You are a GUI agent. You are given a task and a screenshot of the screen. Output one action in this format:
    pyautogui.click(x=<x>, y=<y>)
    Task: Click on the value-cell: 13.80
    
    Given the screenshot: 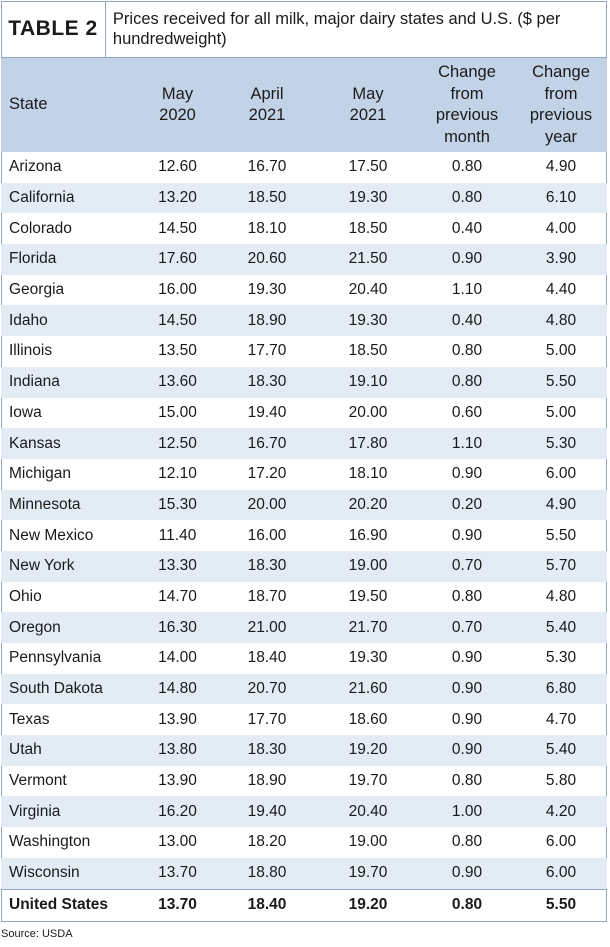 What is the action you would take?
    pyautogui.click(x=177, y=750)
    